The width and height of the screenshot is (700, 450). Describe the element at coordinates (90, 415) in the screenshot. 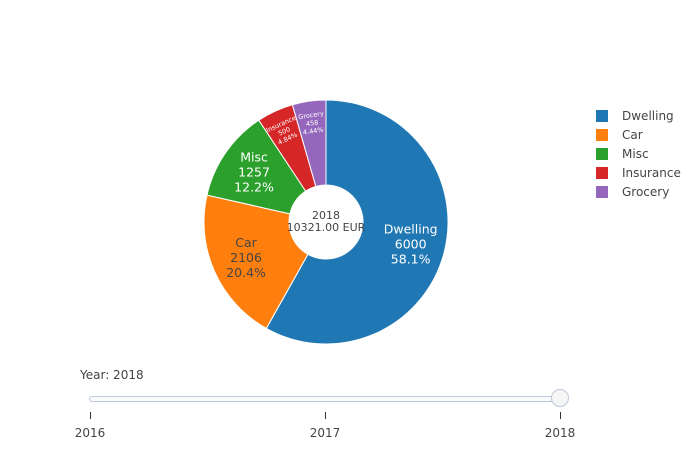

I see `slider-tick-2016` at that location.